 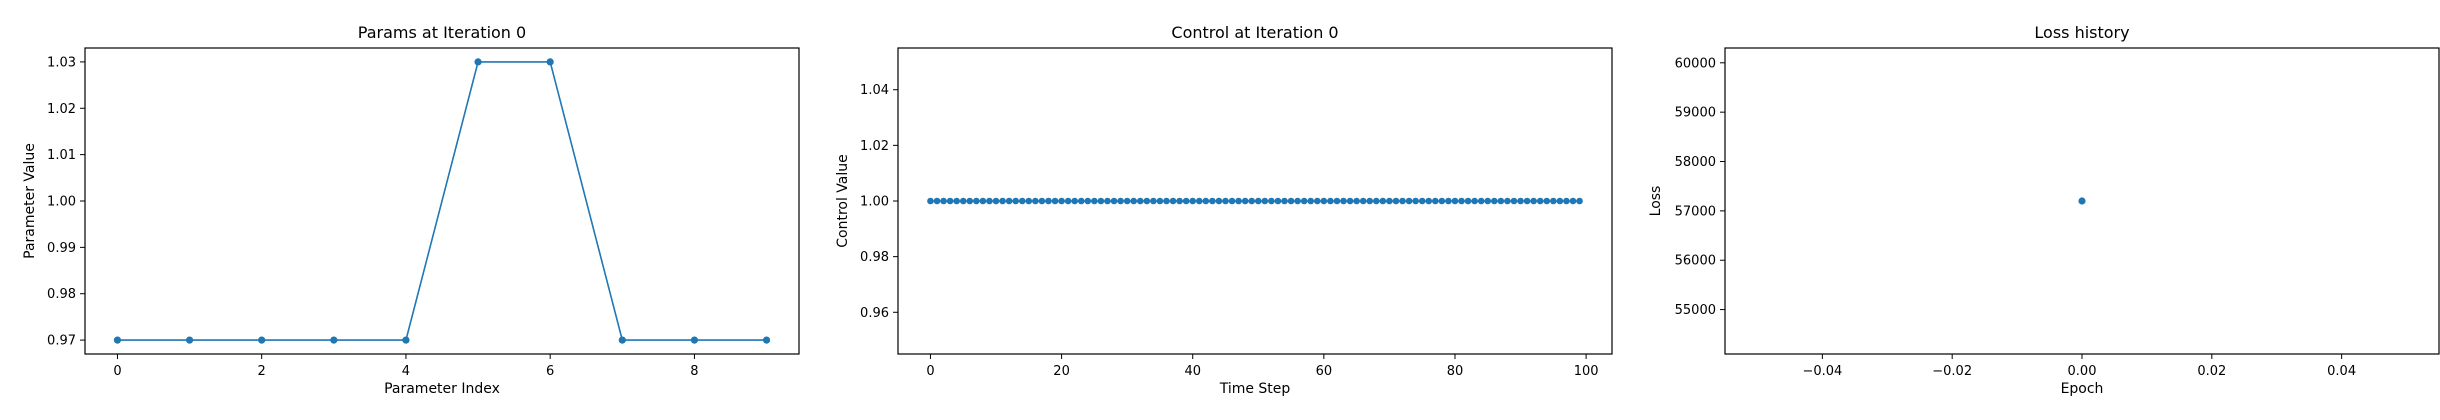 I want to click on y-tick-label: 60000, so click(x=1695, y=63).